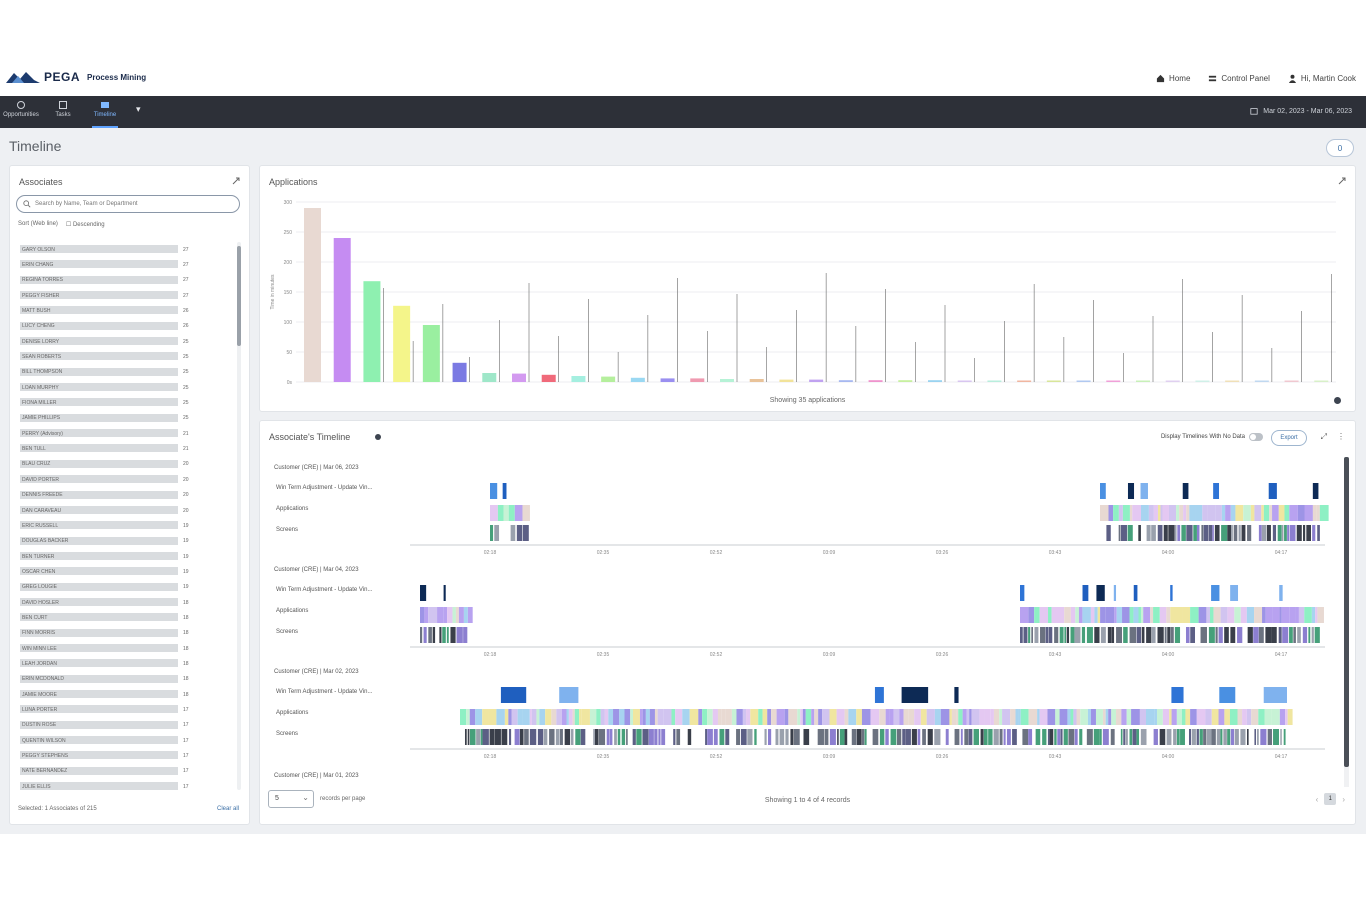 This screenshot has height=900, width=1366. Describe the element at coordinates (127, 525) in the screenshot. I see `list-item: ERIC RUSSELL 19` at that location.